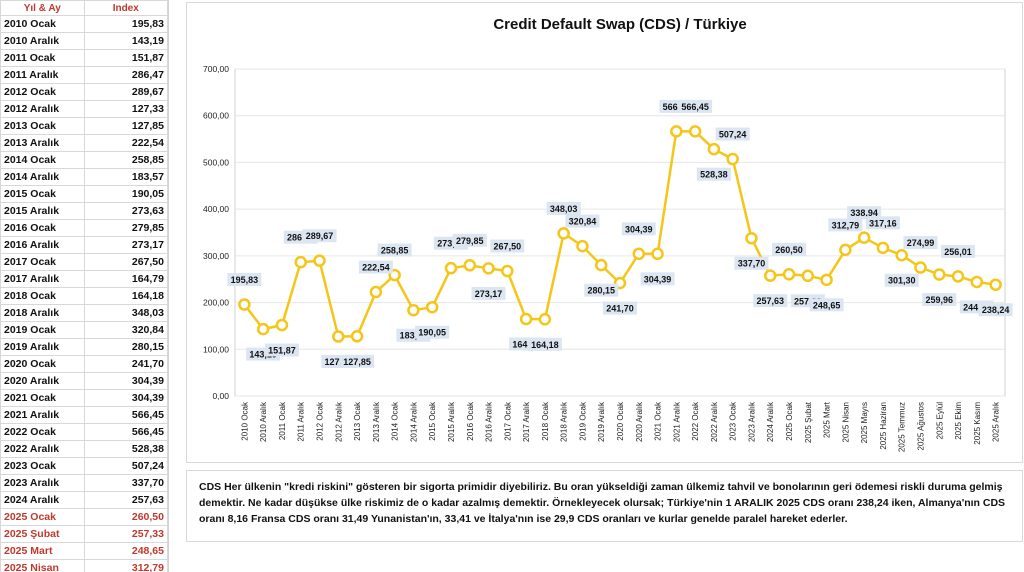 The height and width of the screenshot is (572, 1024). What do you see at coordinates (808, 422) in the screenshot?
I see `x-tick-label: 2025 Şubat` at bounding box center [808, 422].